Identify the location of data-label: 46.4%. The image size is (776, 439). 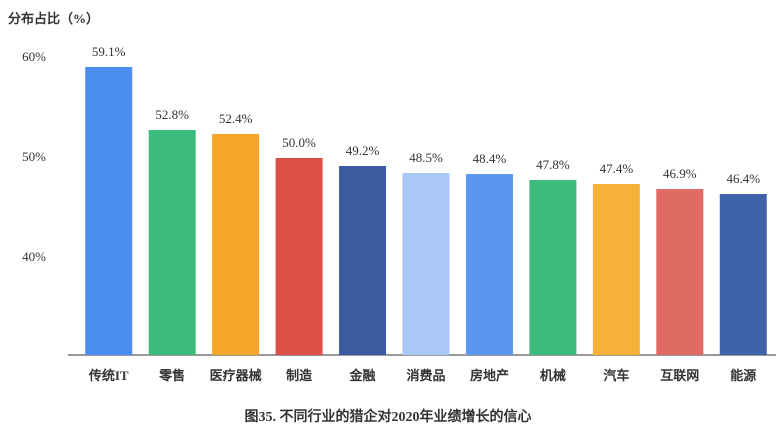
(743, 178).